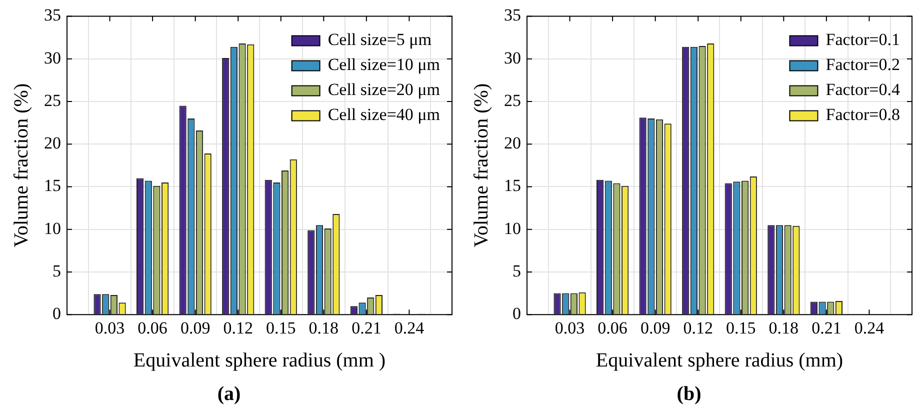 The height and width of the screenshot is (415, 921). What do you see at coordinates (384, 90) in the screenshot?
I see `legend-label: Cell size=20 μm` at bounding box center [384, 90].